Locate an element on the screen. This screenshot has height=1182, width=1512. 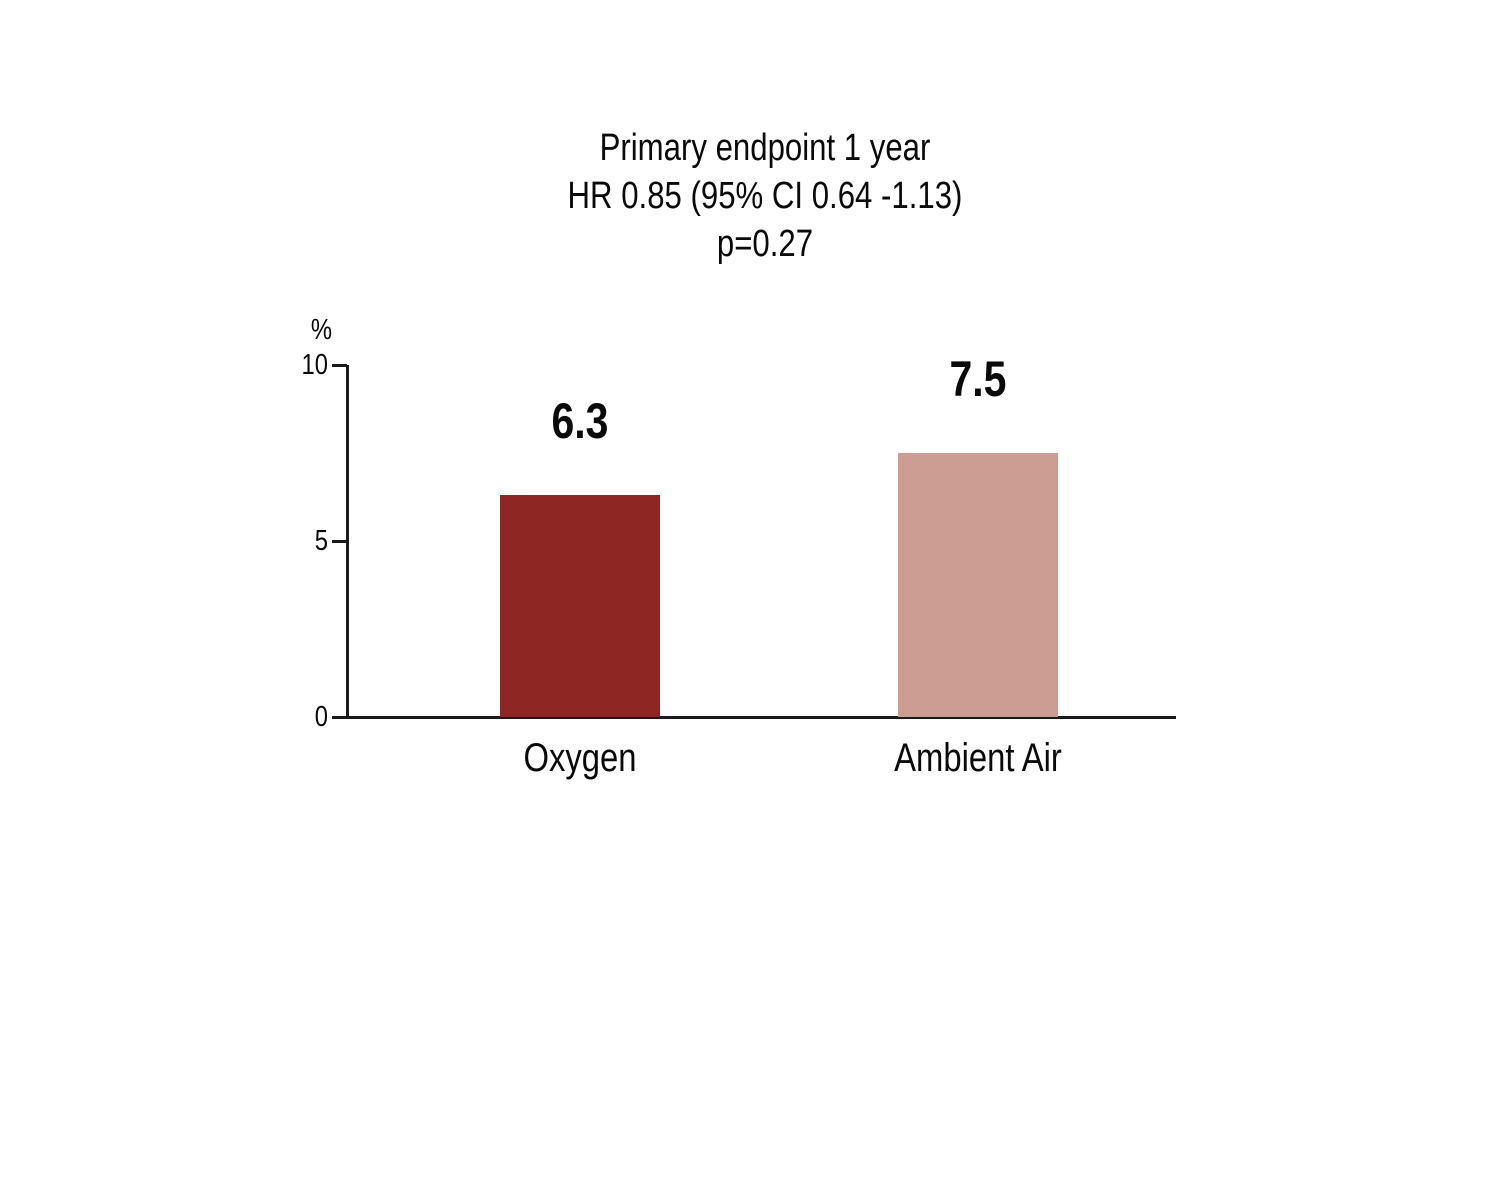
x-axis-line is located at coordinates (754, 717).